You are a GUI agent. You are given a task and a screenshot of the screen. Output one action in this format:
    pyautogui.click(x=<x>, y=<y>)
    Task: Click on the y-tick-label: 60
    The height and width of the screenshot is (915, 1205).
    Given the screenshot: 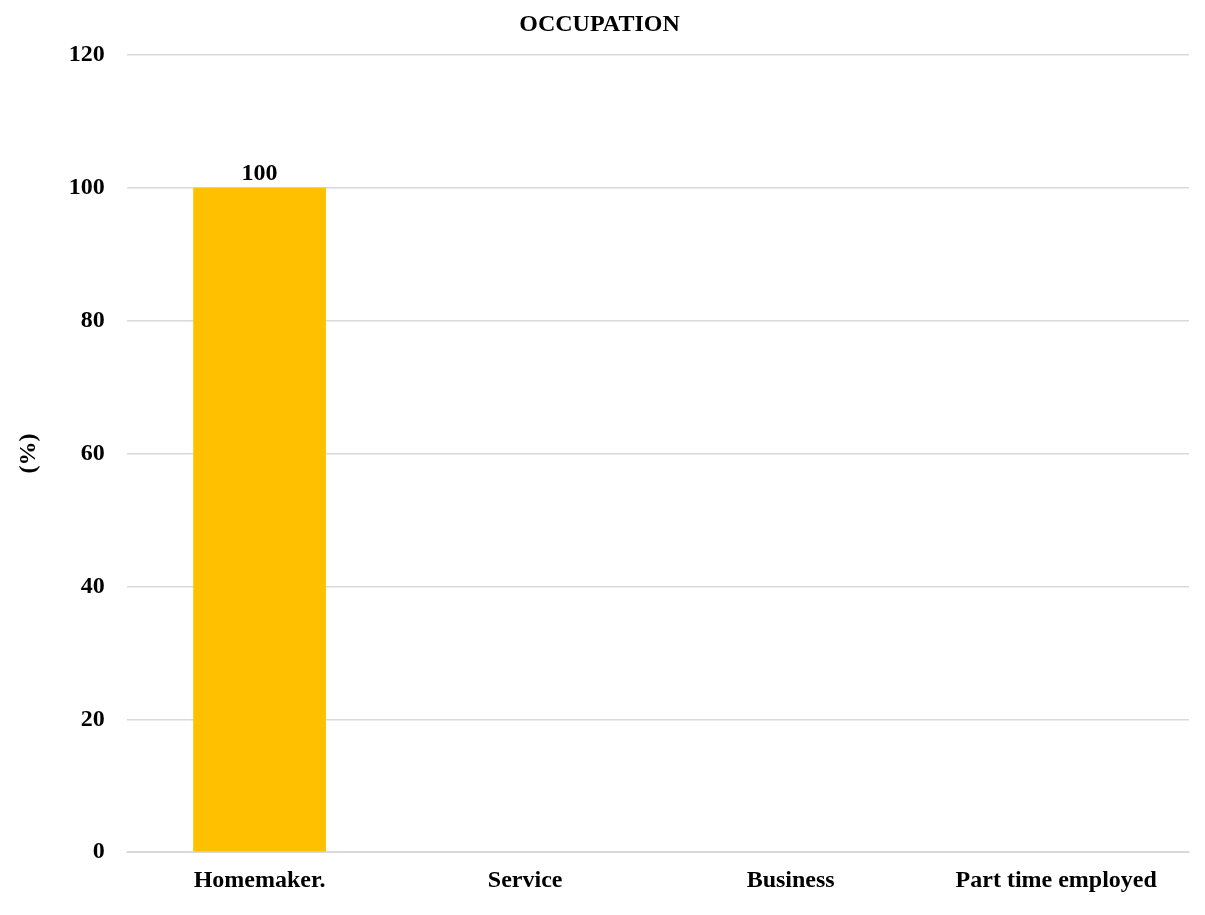 What is the action you would take?
    pyautogui.click(x=92, y=451)
    